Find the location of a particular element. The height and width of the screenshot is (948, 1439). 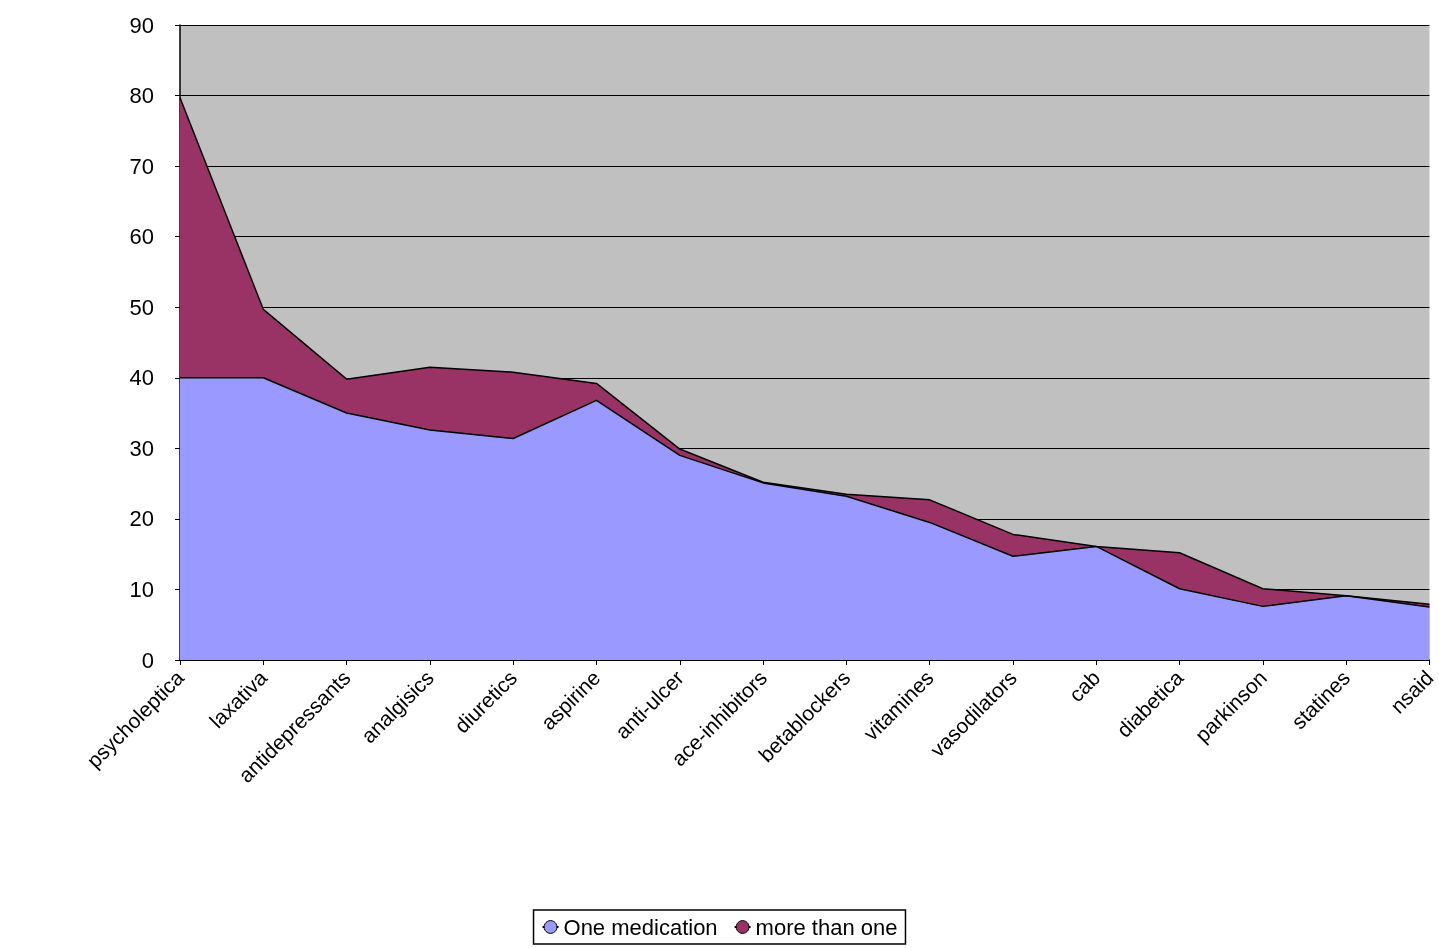

y-tick-label: 30 is located at coordinates (141, 448).